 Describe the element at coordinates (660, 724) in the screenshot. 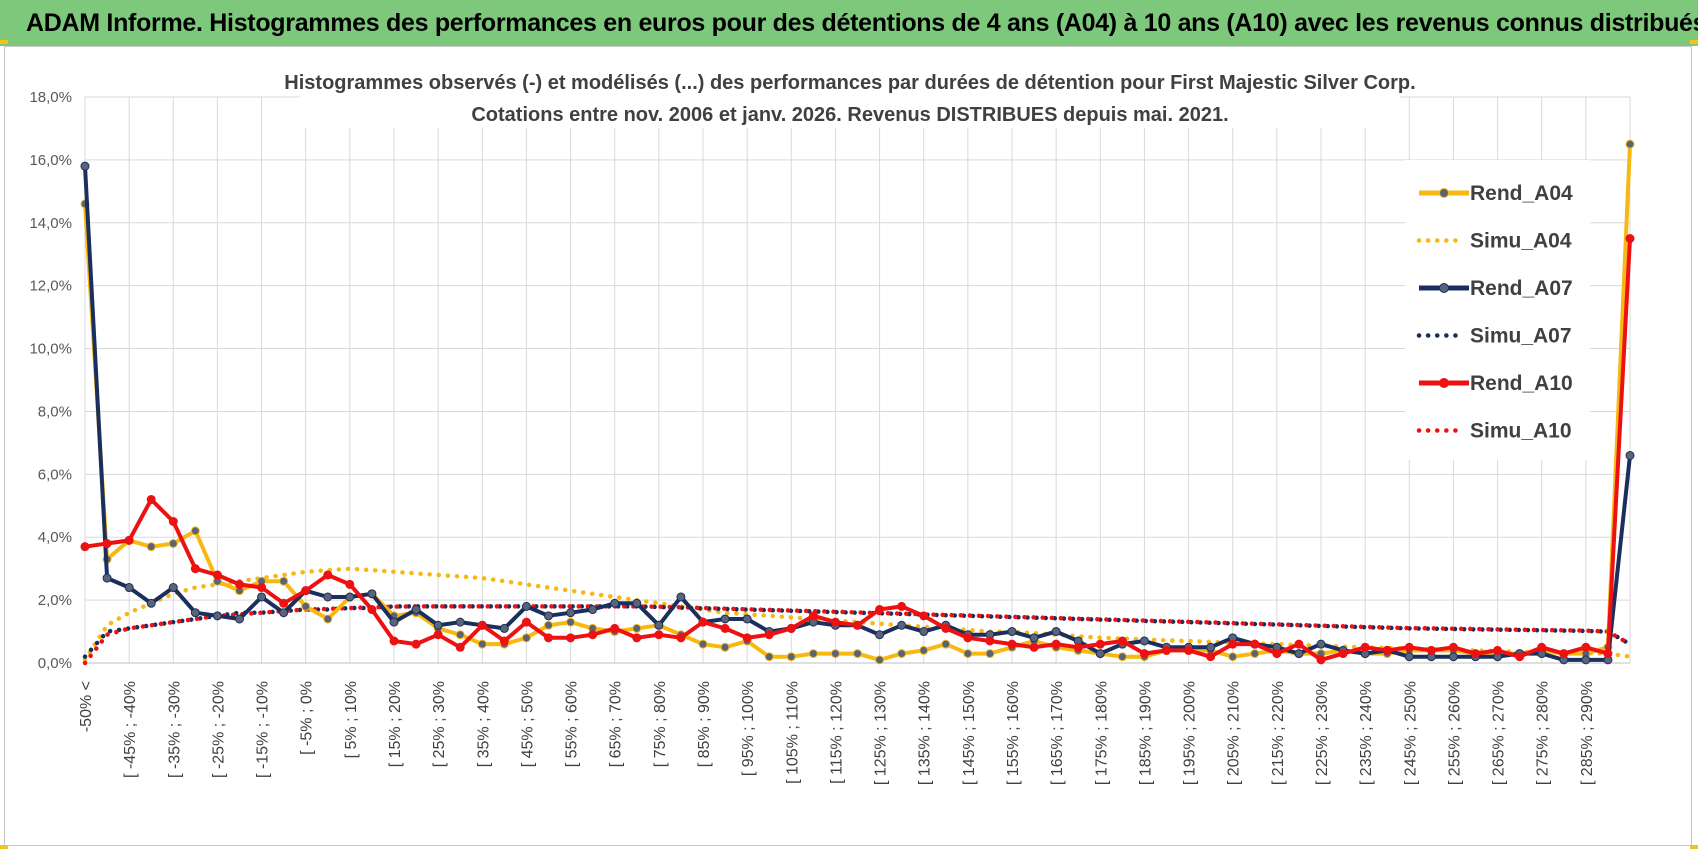

I see `x-tick-label: [ 75% ; 80%` at that location.